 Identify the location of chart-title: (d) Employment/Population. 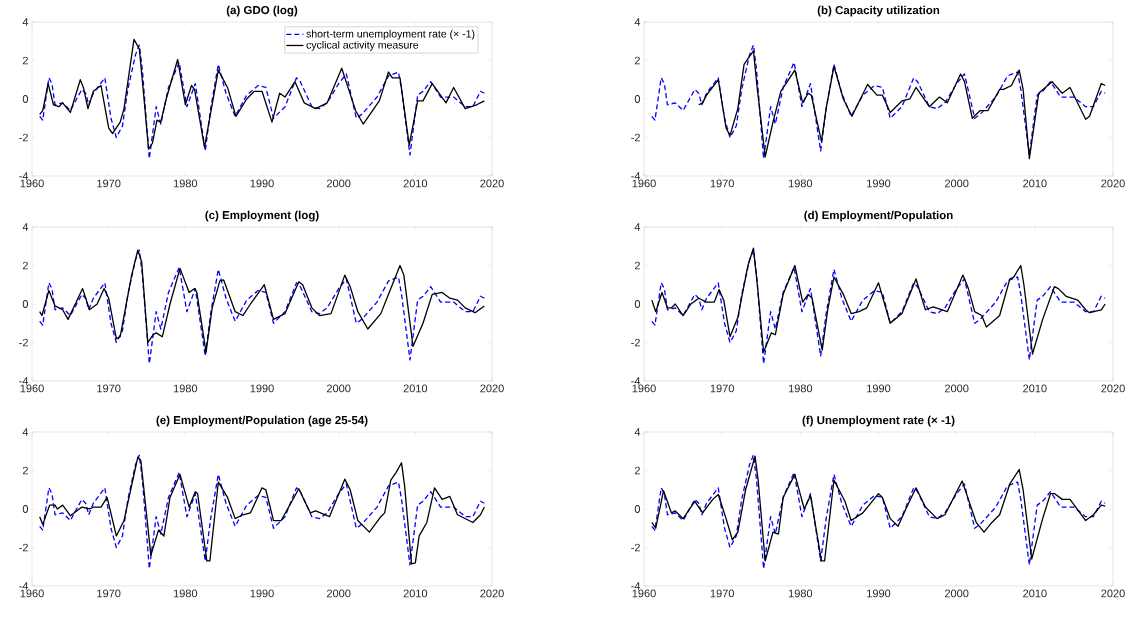
(878, 216).